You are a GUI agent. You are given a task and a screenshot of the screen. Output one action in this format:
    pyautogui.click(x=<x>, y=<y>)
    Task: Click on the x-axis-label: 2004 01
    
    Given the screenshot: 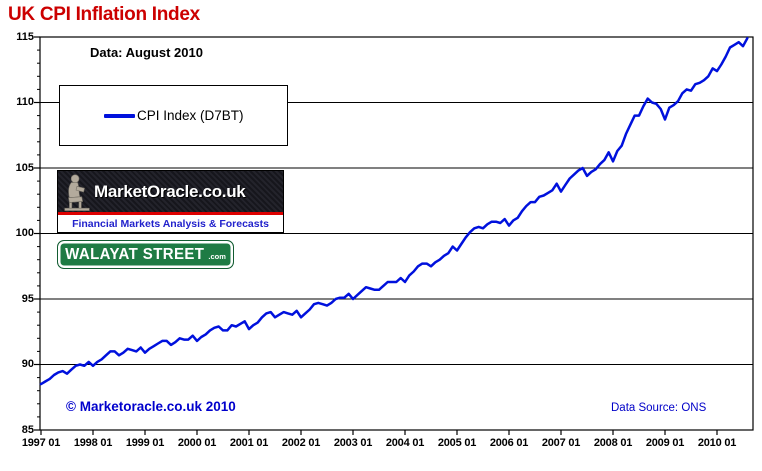 What is the action you would take?
    pyautogui.click(x=405, y=443)
    